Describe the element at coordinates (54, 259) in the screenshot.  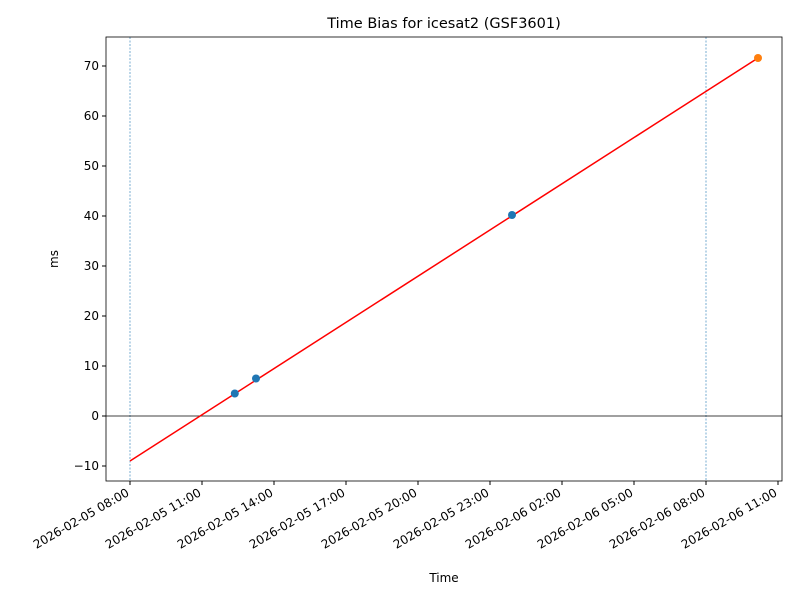
I see `y-axis-label: ms` at that location.